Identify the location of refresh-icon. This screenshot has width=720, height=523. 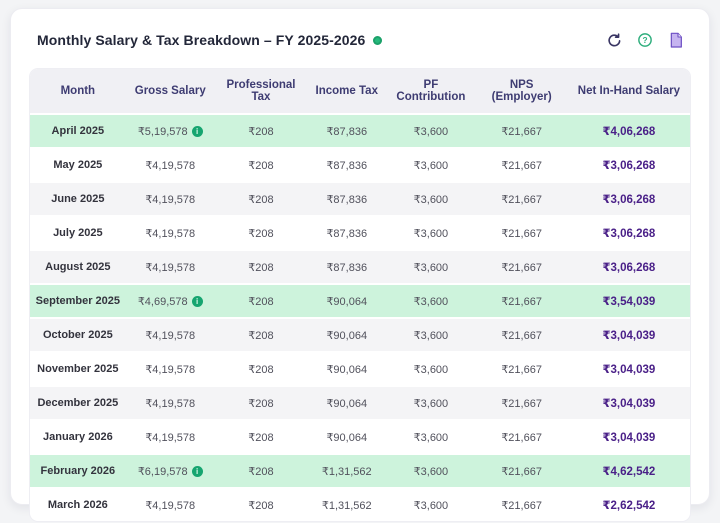
(614, 40).